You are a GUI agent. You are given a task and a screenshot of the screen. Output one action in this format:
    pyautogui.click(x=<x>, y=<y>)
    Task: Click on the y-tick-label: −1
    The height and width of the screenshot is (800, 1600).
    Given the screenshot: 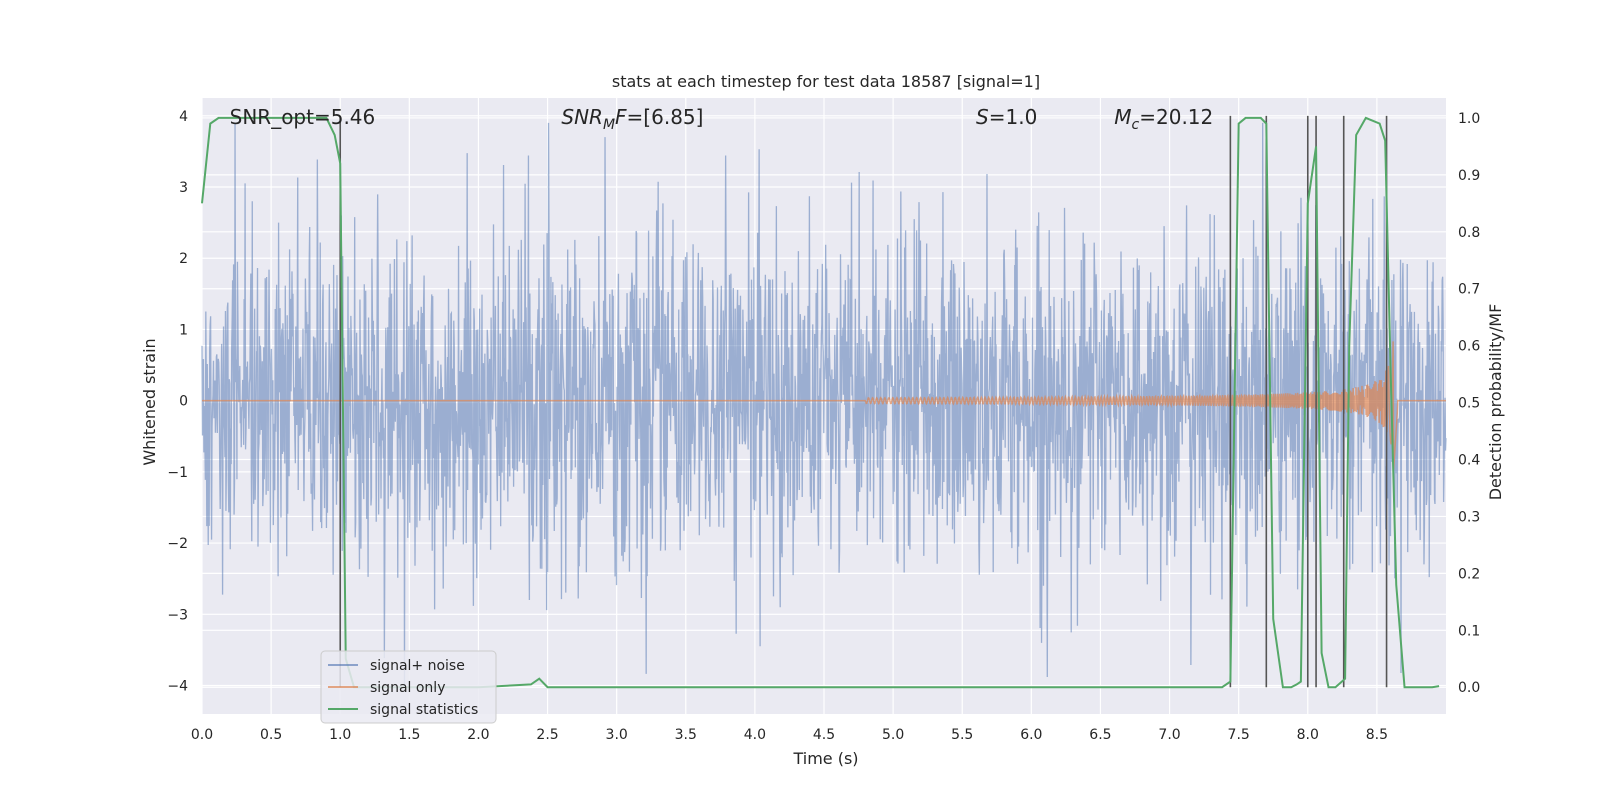 What is the action you would take?
    pyautogui.click(x=177, y=473)
    